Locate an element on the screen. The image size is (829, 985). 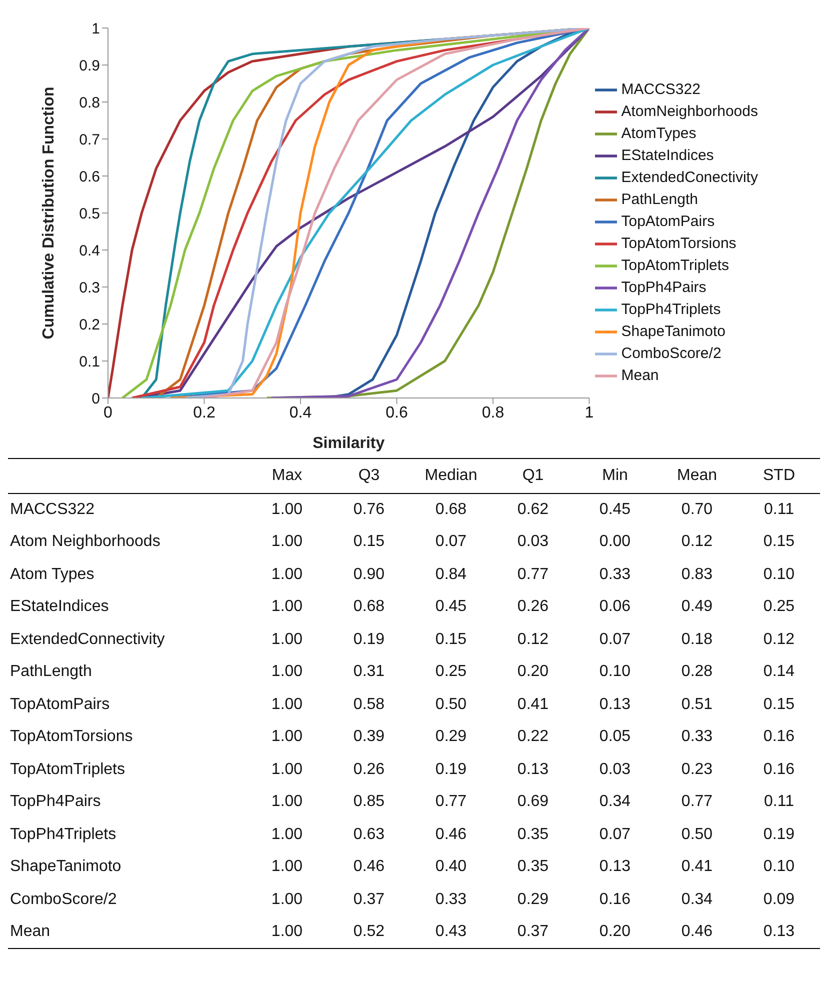
y-tick-label: 0.3 is located at coordinates (89, 287).